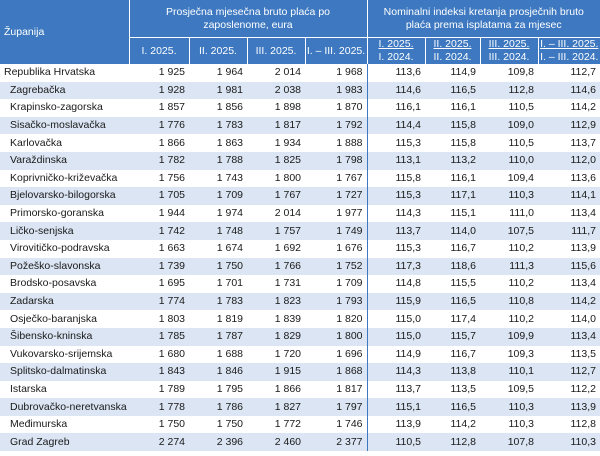 This screenshot has width=600, height=456. I want to click on salary-cell: 1 787, so click(218, 336).